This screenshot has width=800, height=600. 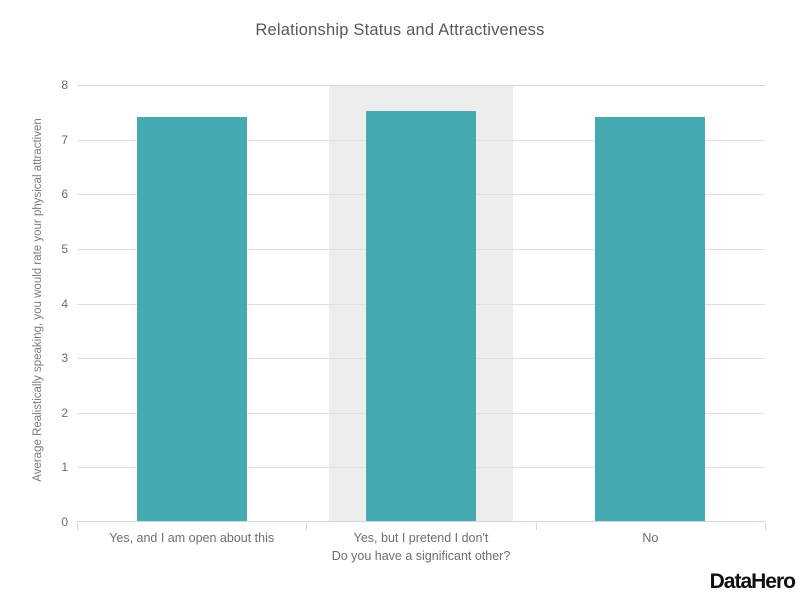 I want to click on x-category-label: No, so click(x=650, y=538).